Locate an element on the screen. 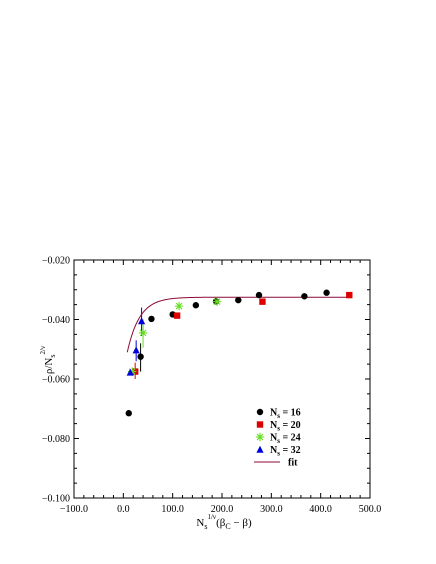 This screenshot has height=564, width=436. legend-marker-circle is located at coordinates (260, 412).